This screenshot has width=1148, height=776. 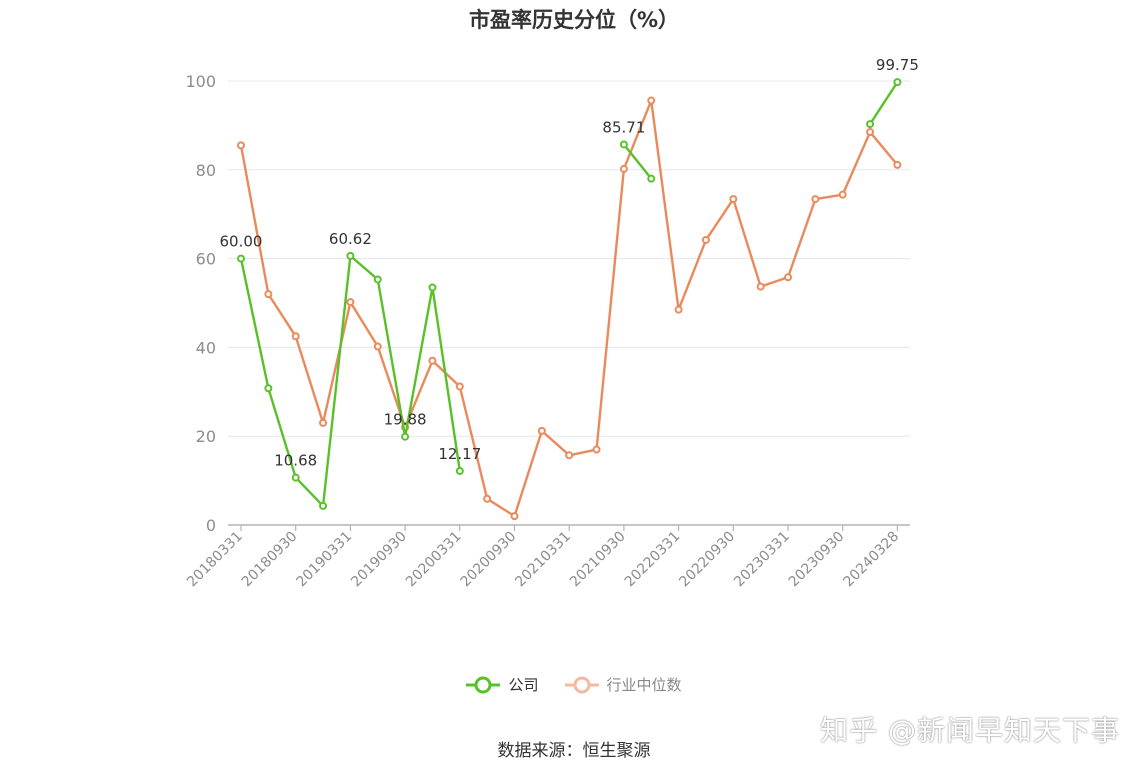 I want to click on data-label: 12.17, so click(x=459, y=454).